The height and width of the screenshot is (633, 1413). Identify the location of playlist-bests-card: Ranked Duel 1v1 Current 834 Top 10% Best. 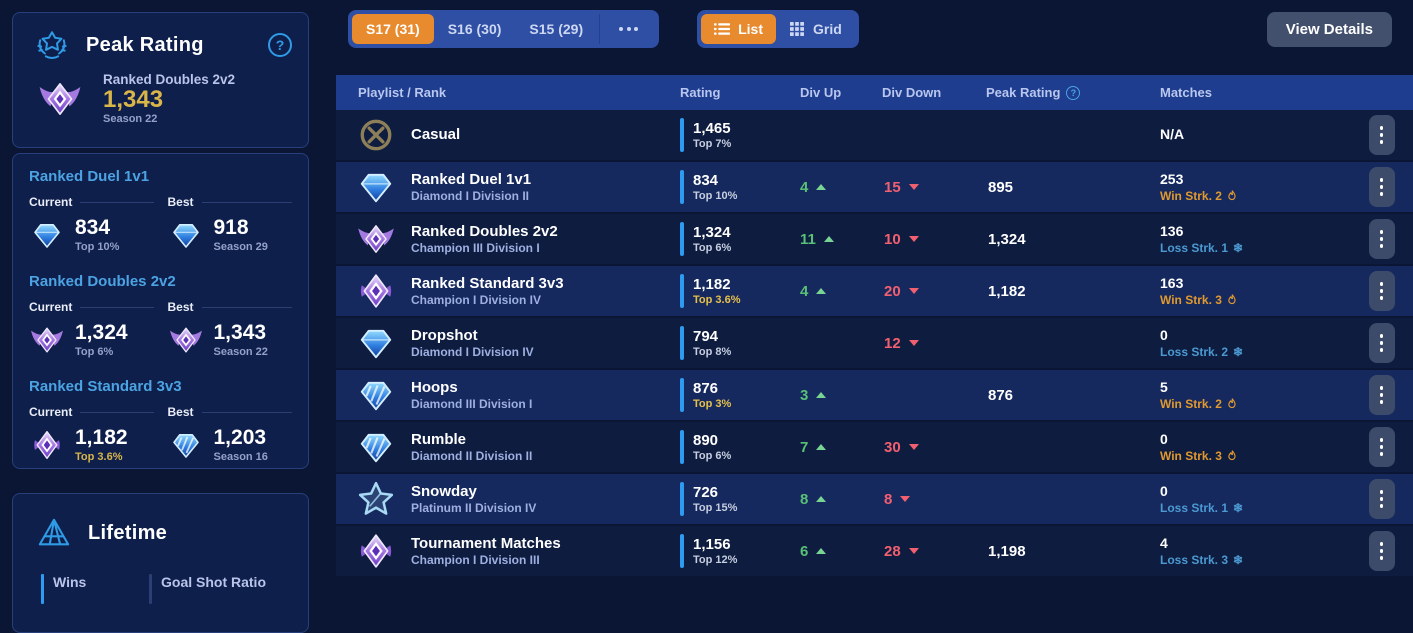
(160, 311).